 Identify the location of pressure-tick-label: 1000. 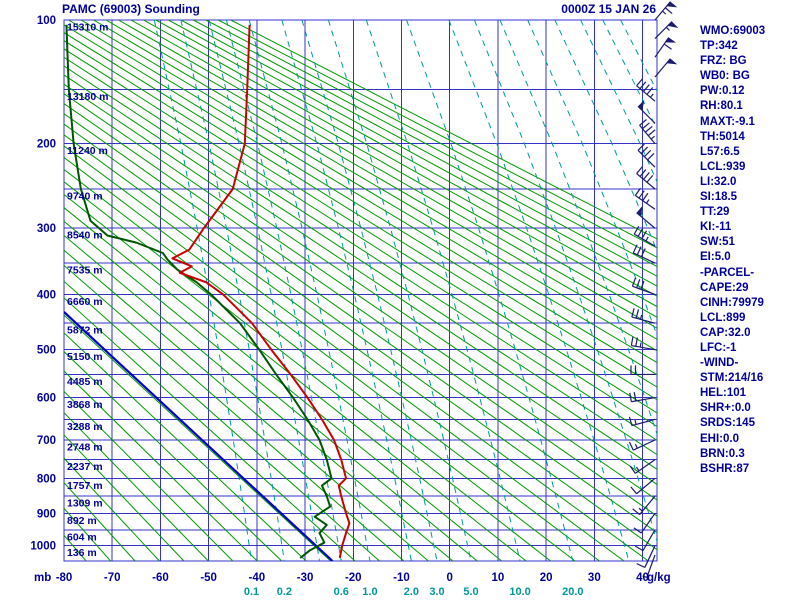
(43, 547).